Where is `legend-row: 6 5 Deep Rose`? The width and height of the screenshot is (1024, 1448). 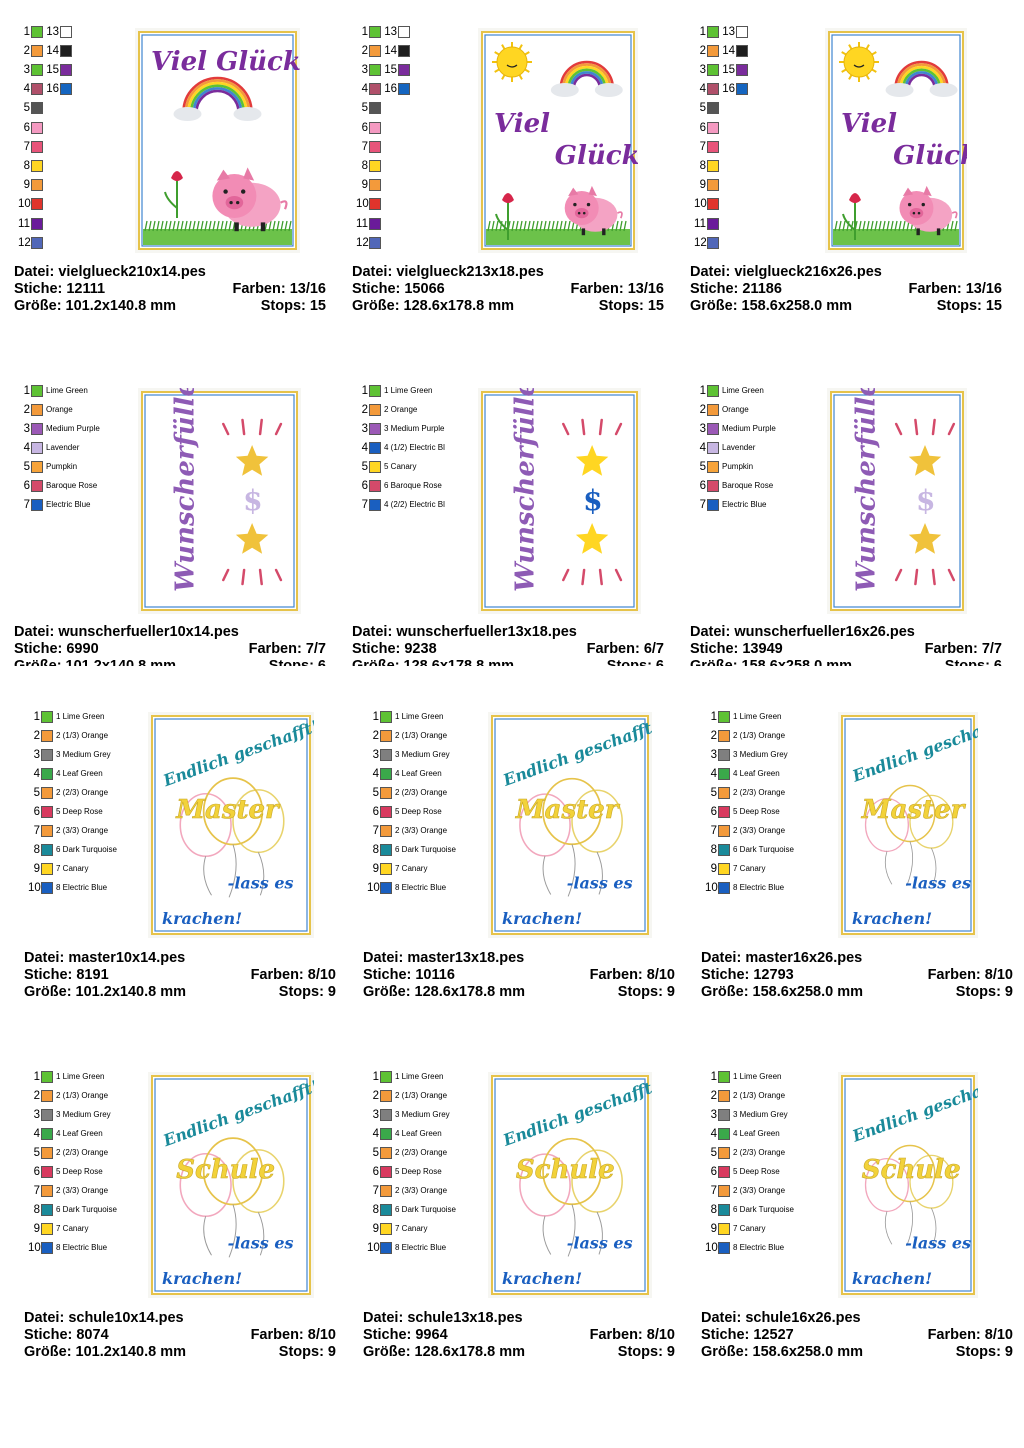 legend-row: 6 5 Deep Rose is located at coordinates (404, 1171).